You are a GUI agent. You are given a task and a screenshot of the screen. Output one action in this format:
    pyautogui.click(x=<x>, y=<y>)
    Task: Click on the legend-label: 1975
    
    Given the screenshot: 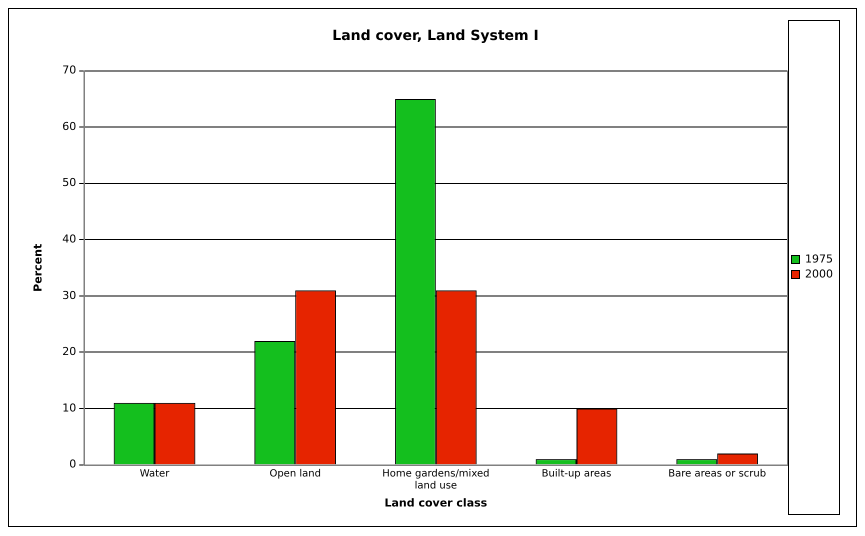 What is the action you would take?
    pyautogui.click(x=819, y=259)
    